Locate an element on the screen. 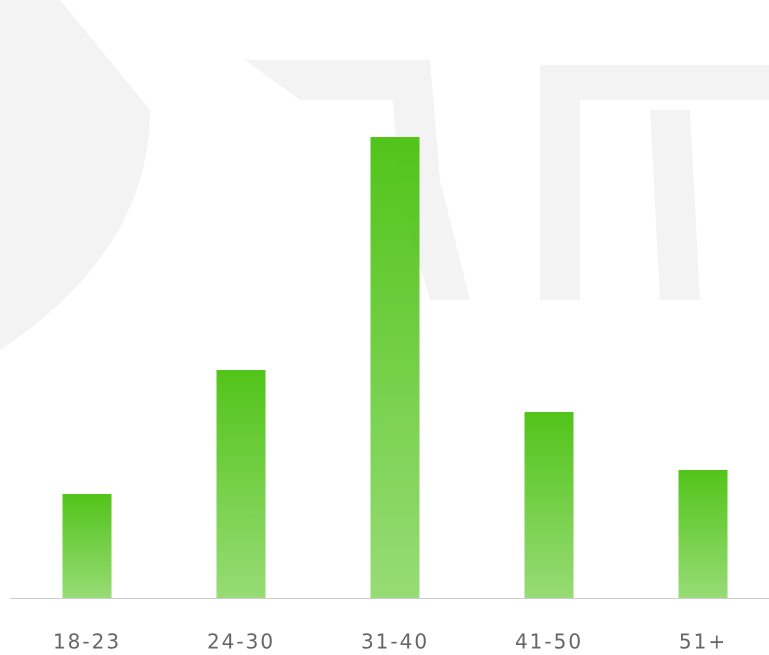 Image resolution: width=769 pixels, height=655 pixels. x-tick-label: 24-30 is located at coordinates (241, 642).